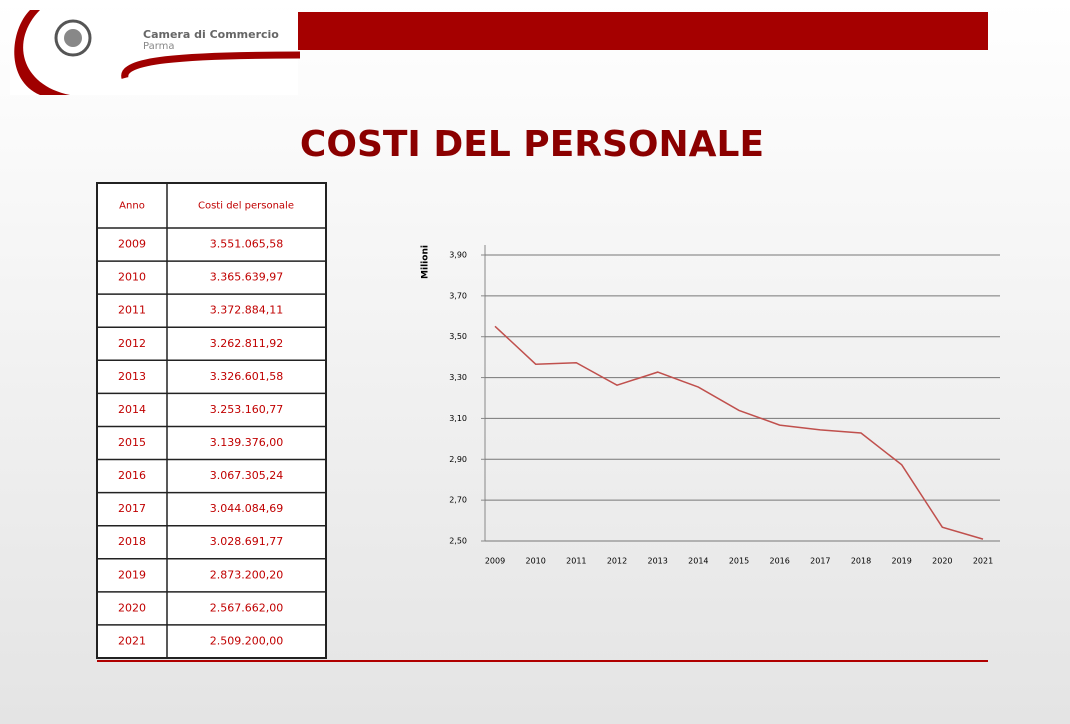  Describe the element at coordinates (458, 418) in the screenshot. I see `y-tick-label: 3,10` at that location.